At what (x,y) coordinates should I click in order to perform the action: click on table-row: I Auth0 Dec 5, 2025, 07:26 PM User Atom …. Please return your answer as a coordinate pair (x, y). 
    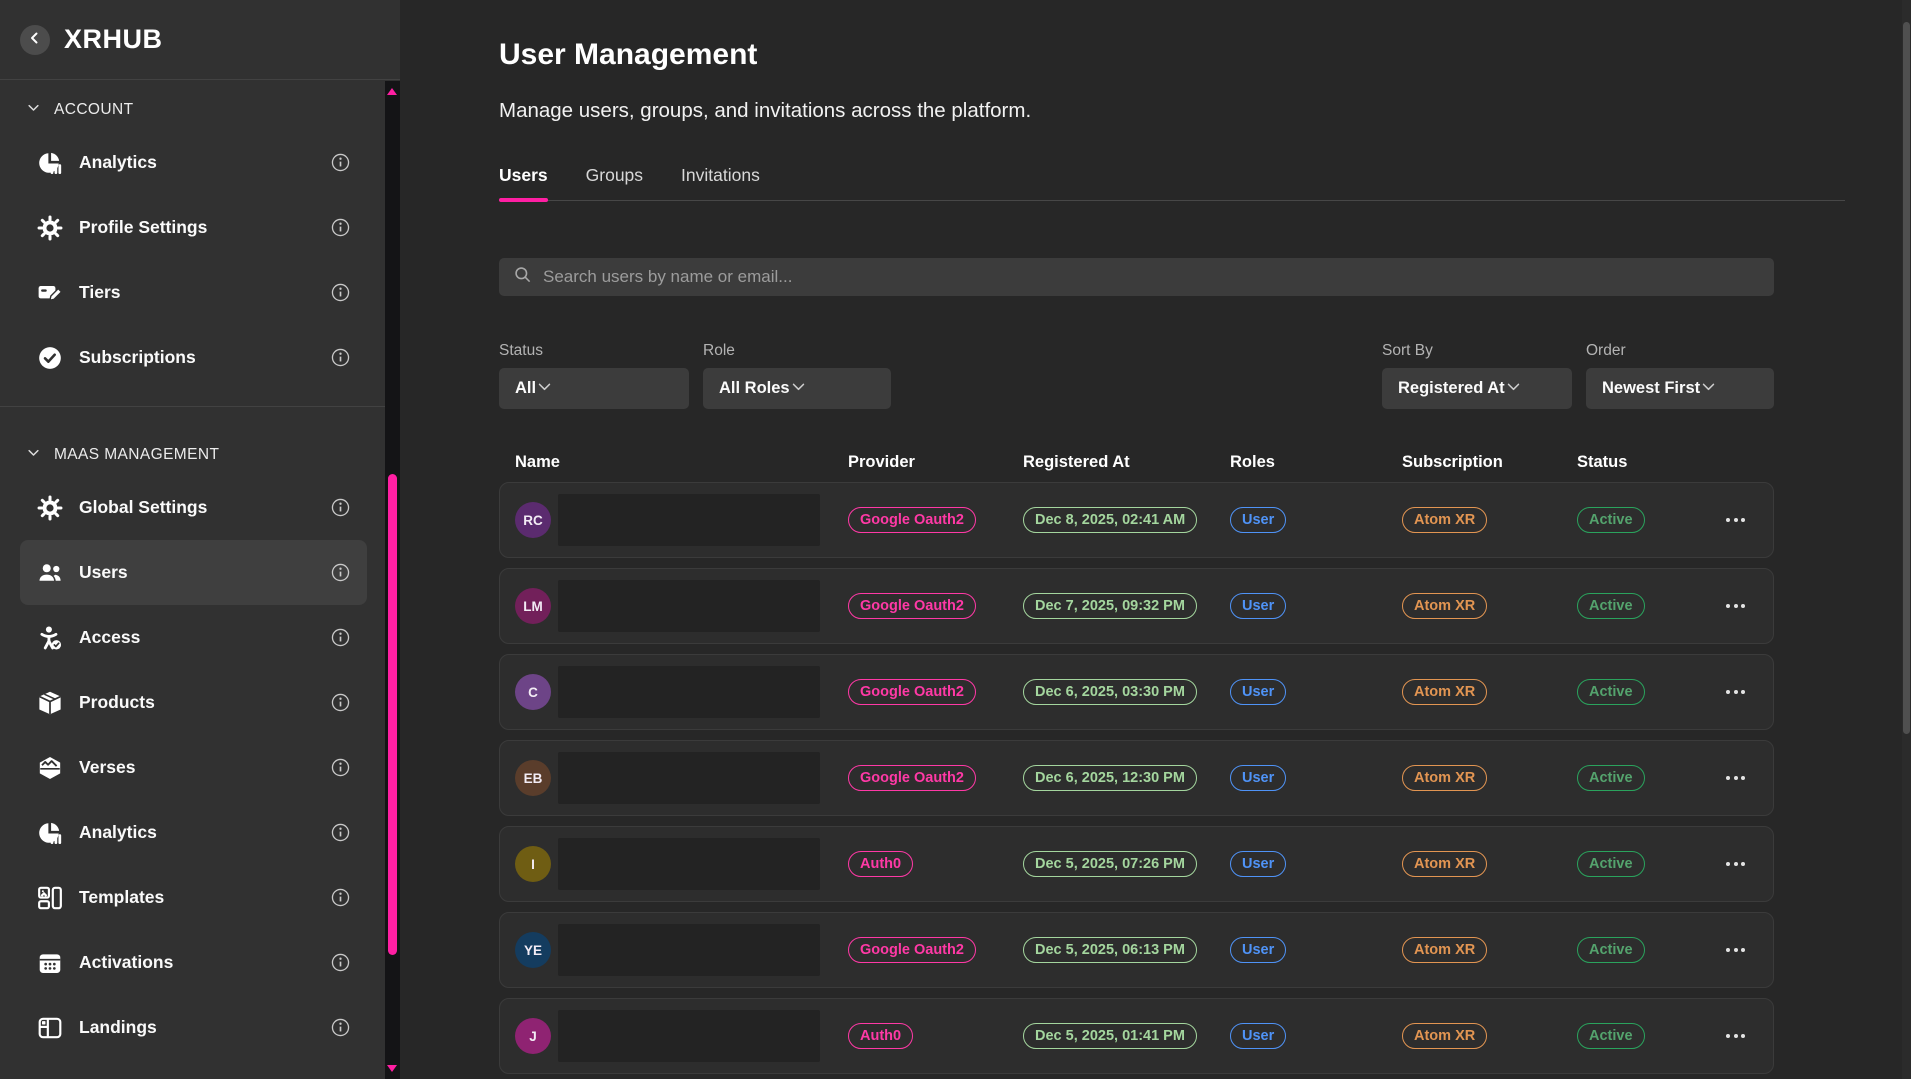
    Looking at the image, I should click on (1136, 864).